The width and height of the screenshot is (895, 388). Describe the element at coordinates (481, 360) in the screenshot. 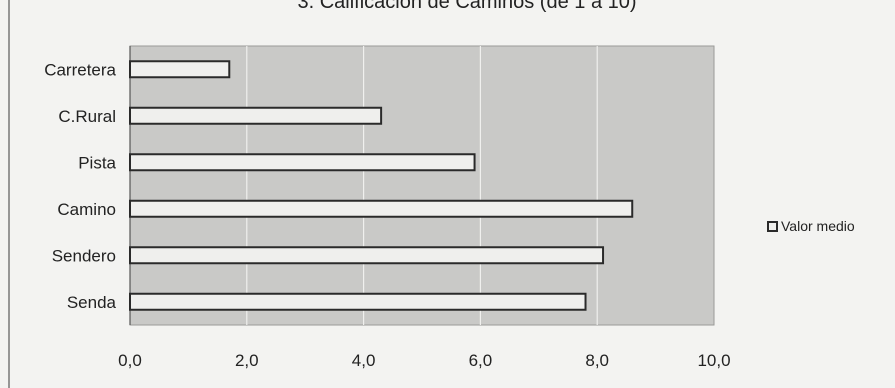

I see `x-tick-label: 6,0` at that location.